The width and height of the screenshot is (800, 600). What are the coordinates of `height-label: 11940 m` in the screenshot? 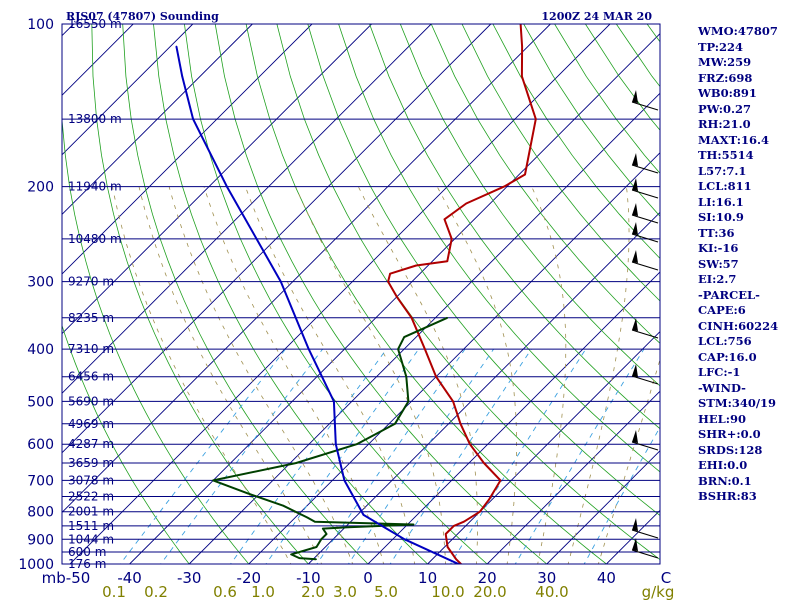 It's located at (95, 187).